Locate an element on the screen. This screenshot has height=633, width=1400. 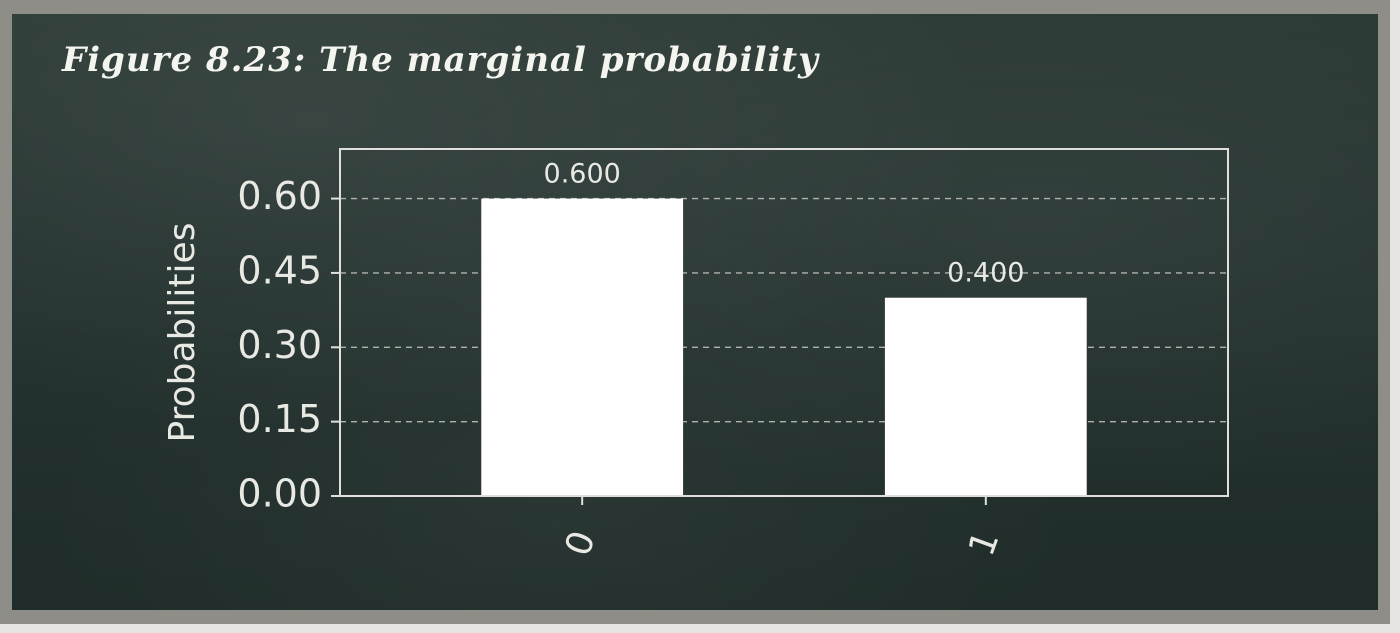
y-axis-ticks: 0.00 0.15 0.30 0.45 0.60 is located at coordinates (288, 345).